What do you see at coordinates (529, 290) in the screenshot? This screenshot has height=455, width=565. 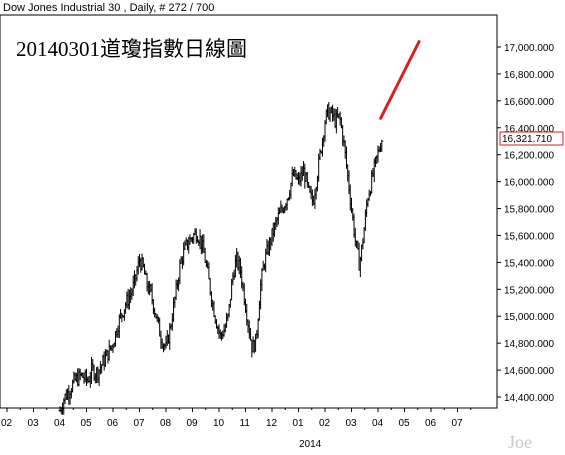 I see `y-tick-label: 15,200.000` at bounding box center [529, 290].